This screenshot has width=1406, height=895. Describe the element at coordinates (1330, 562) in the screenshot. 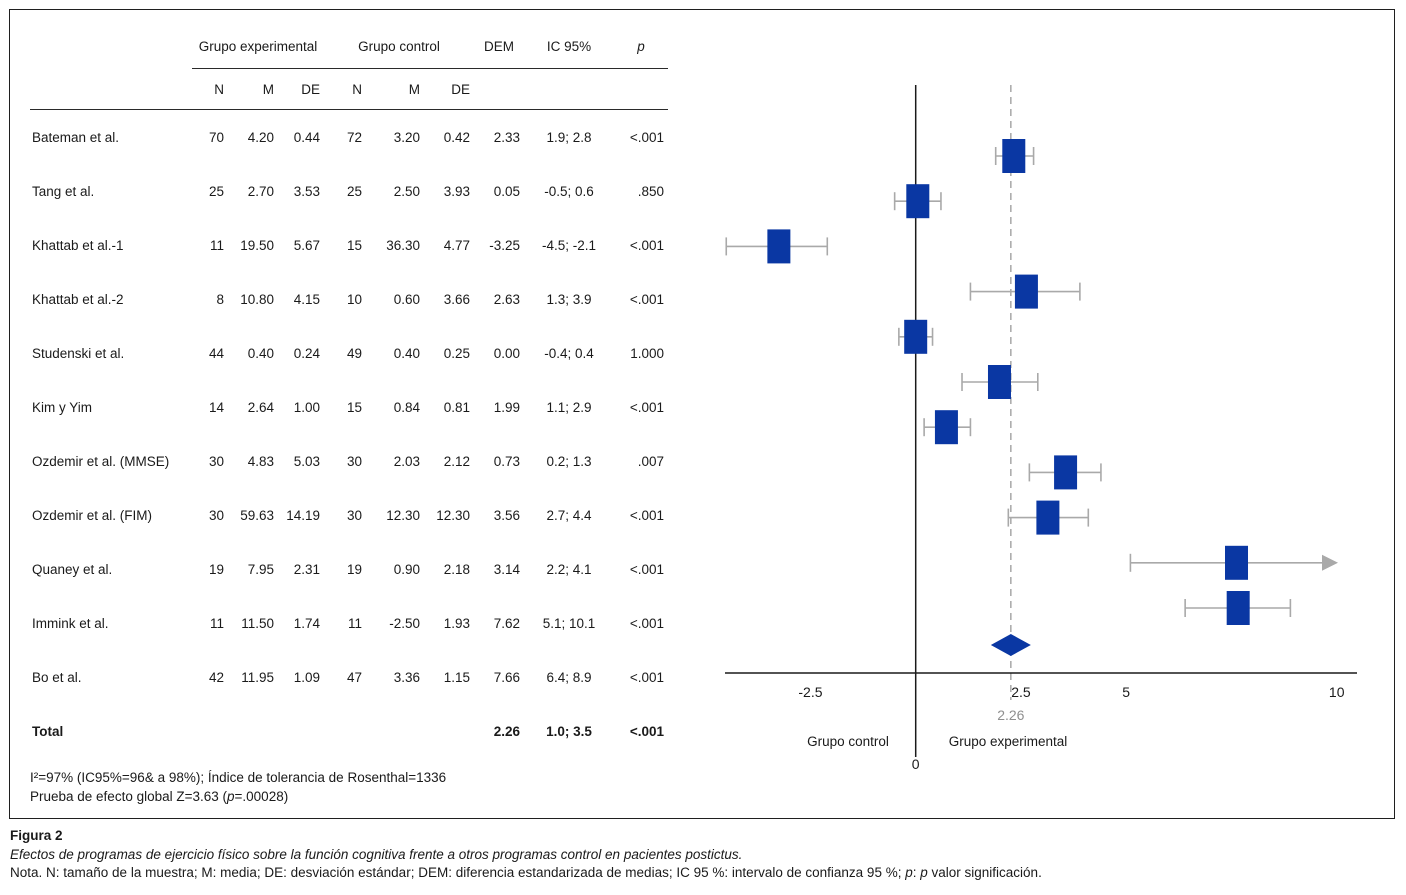

I see `ci-truncation-arrow` at that location.